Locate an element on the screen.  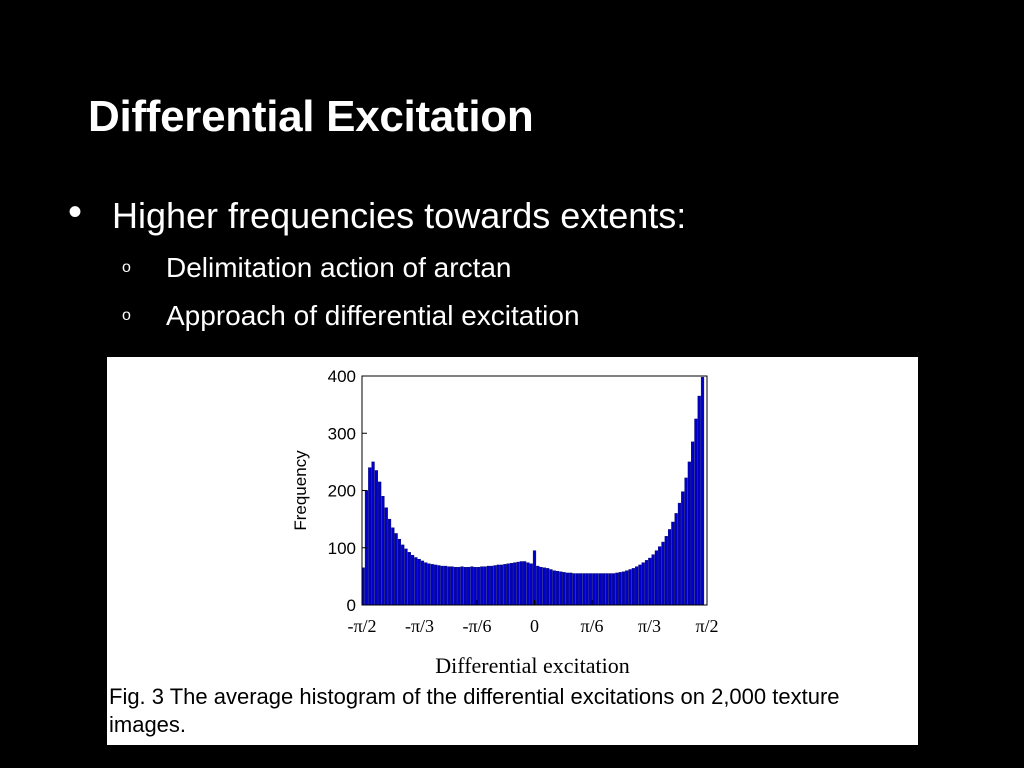
x-tick-label: π/2 is located at coordinates (706, 626).